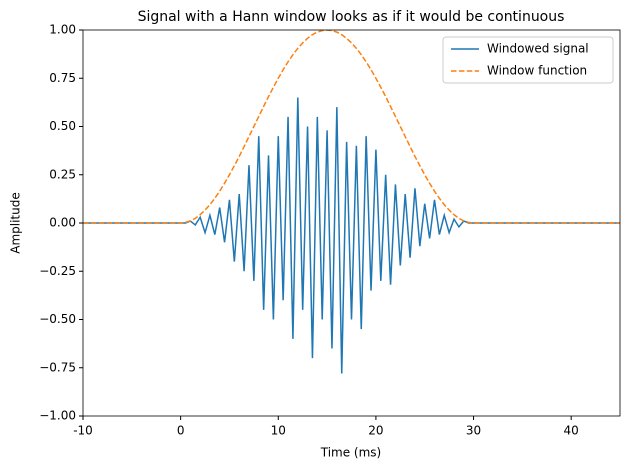  What do you see at coordinates (375, 431) in the screenshot?
I see `x-tick-label: 20` at bounding box center [375, 431].